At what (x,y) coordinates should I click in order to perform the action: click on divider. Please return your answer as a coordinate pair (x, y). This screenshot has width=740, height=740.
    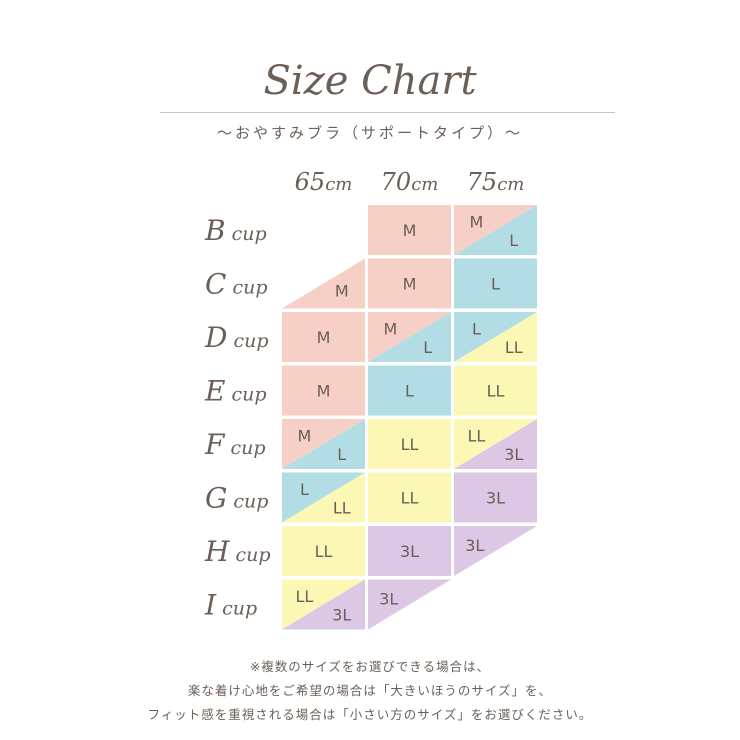
    Looking at the image, I should click on (387, 112).